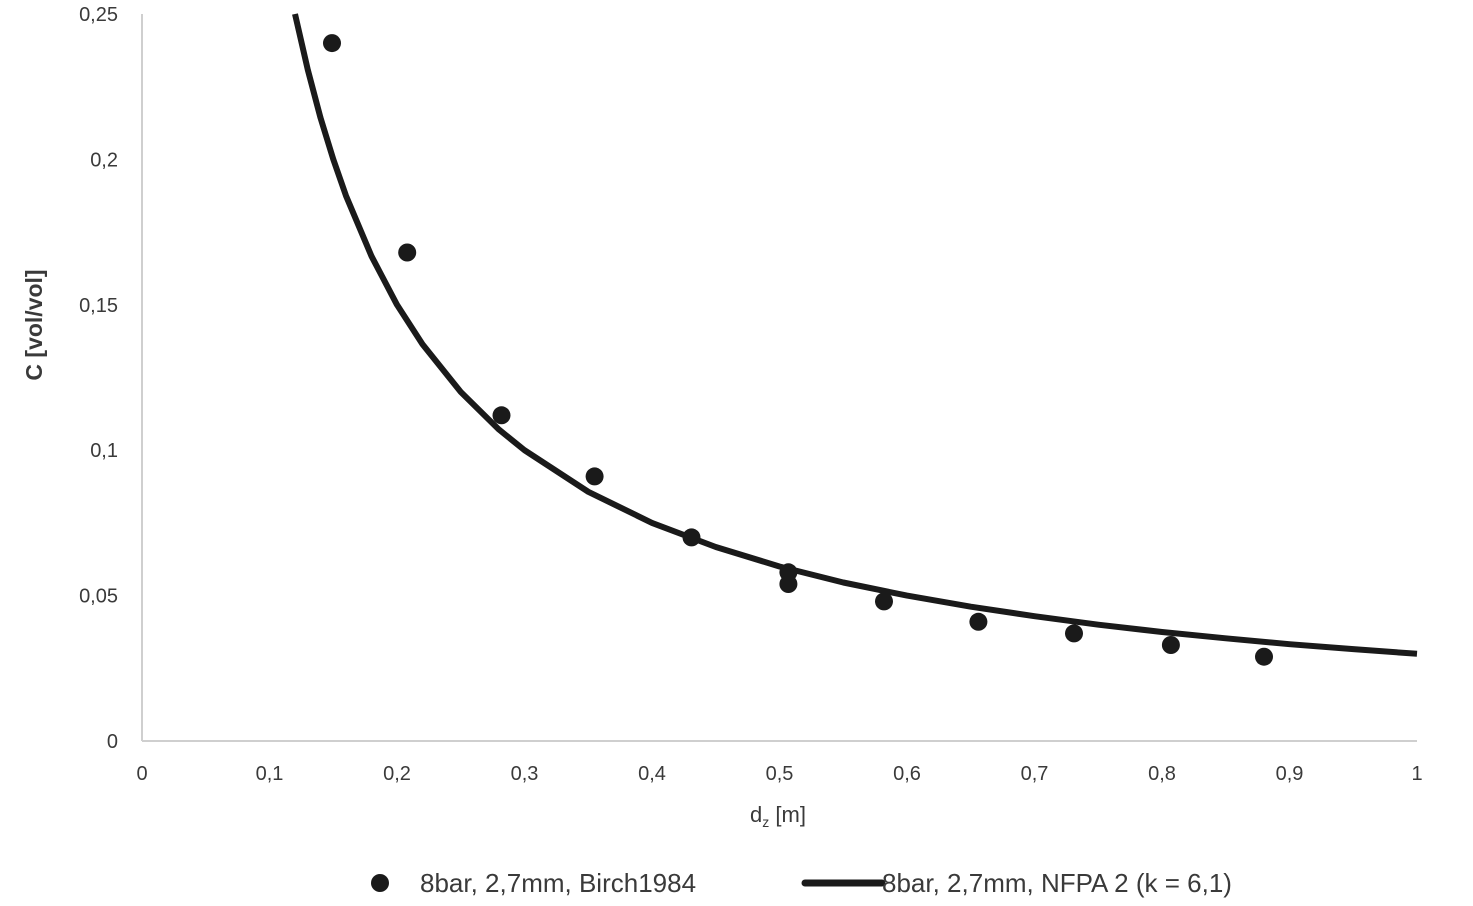  I want to click on y-tick-label: 0,1, so click(104, 451).